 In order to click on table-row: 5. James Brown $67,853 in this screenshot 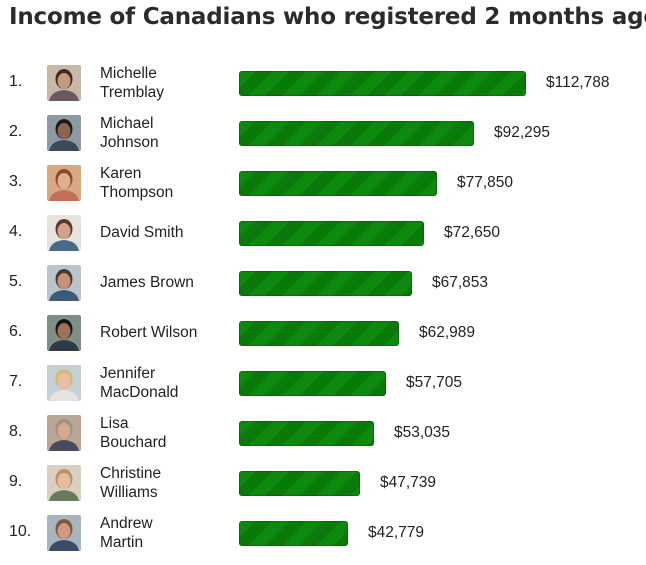, I will do `click(323, 283)`.